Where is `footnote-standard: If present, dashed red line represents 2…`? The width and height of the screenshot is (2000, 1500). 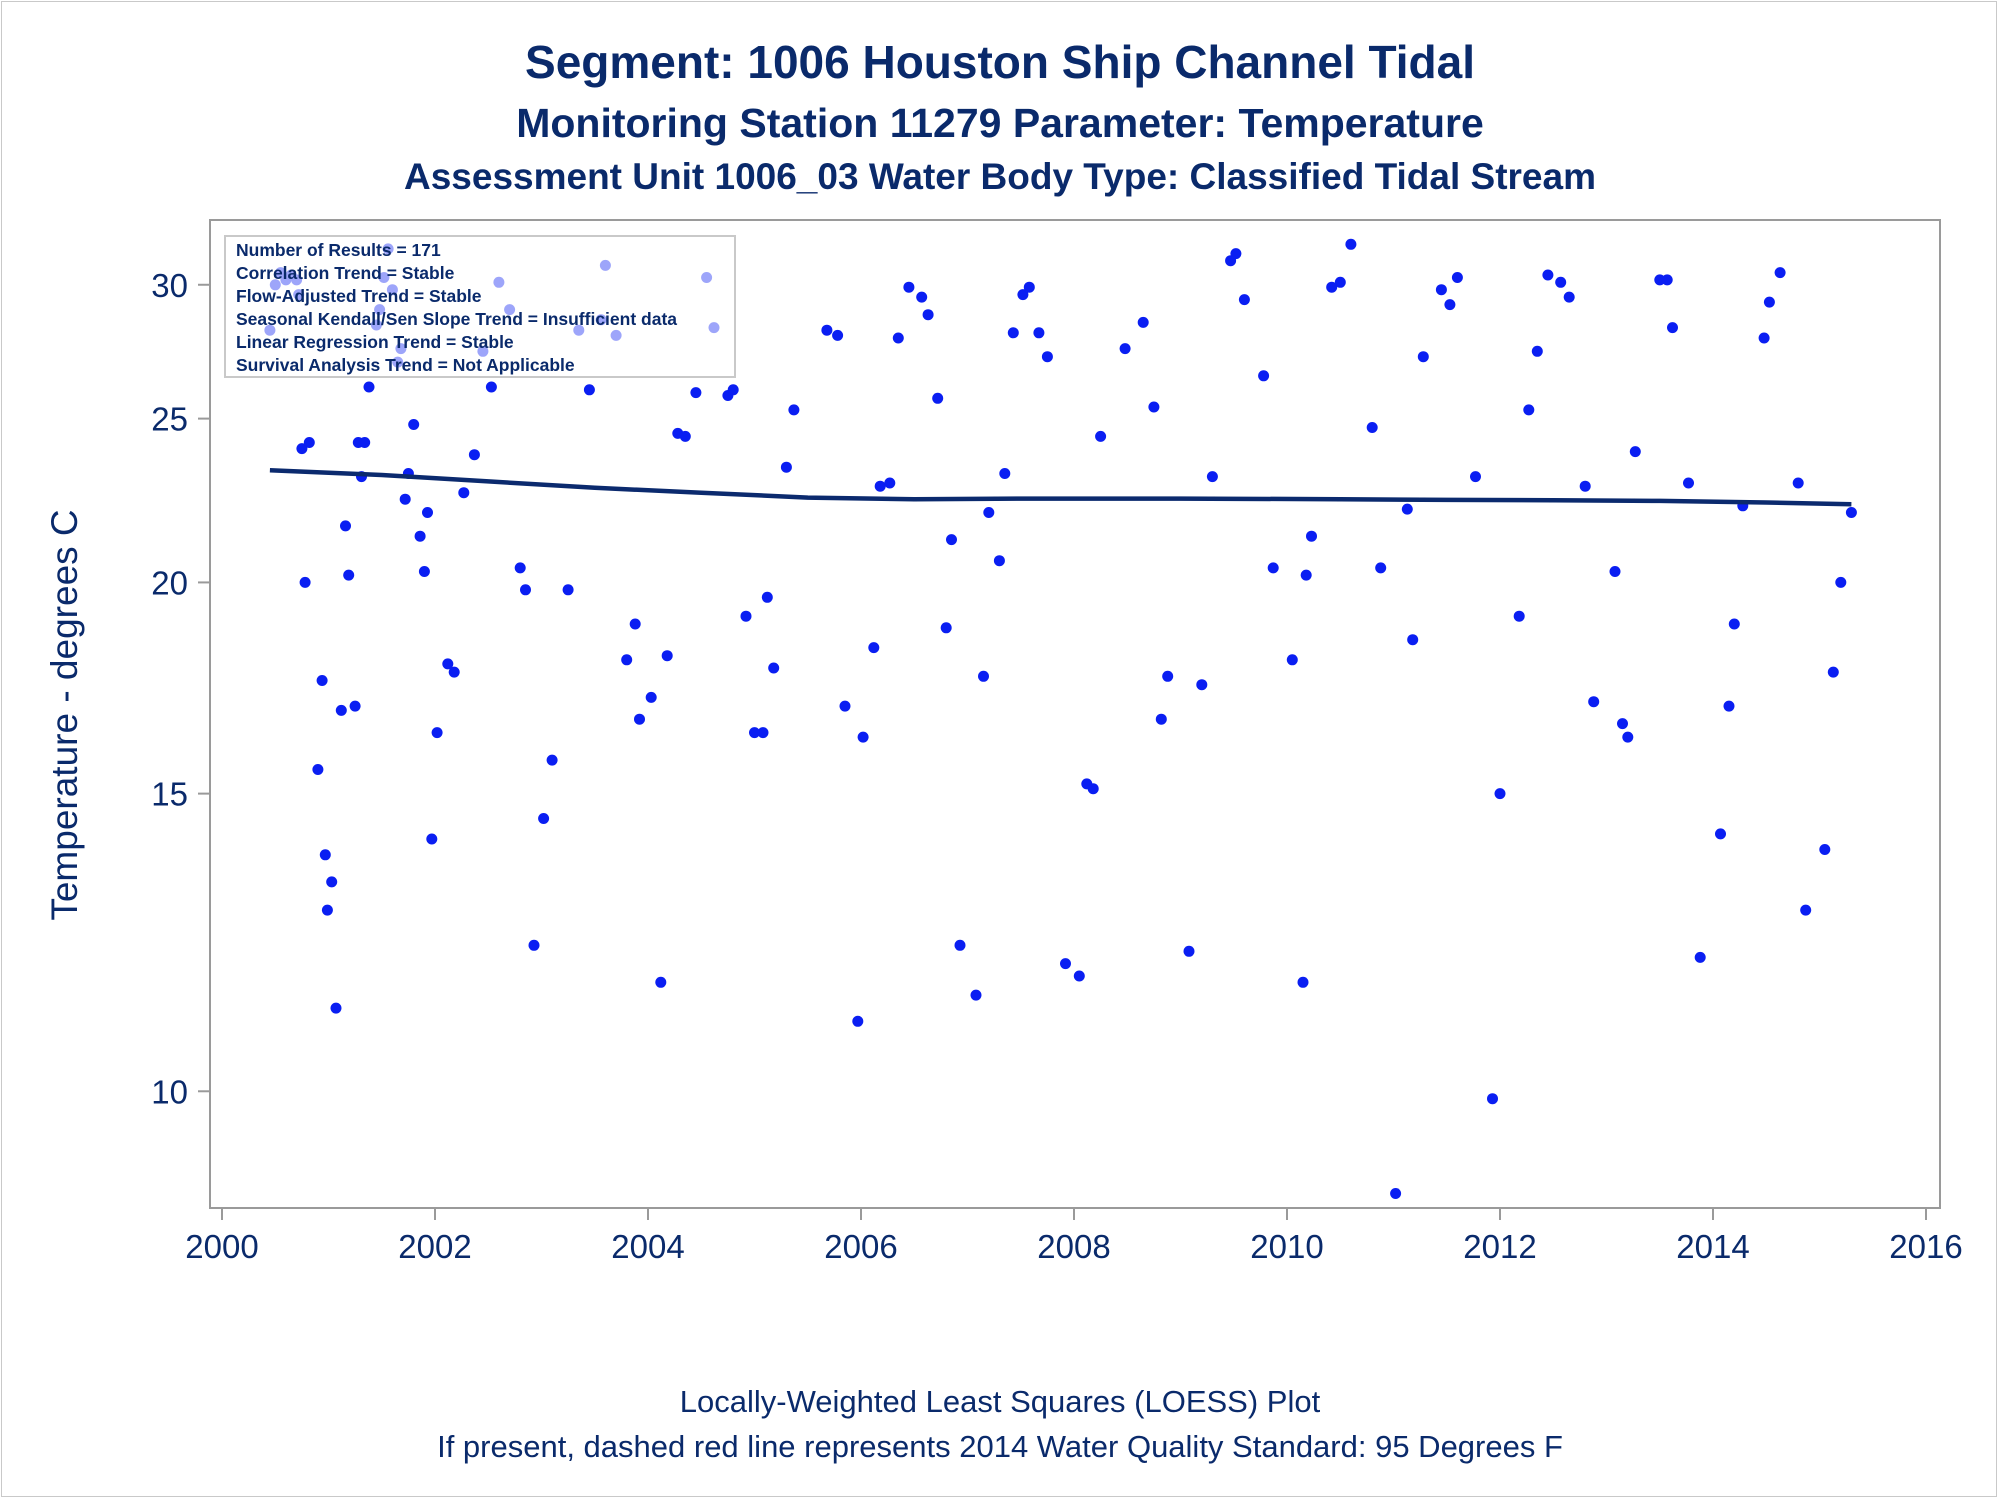
footnote-standard: If present, dashed red line represents 2… is located at coordinates (1000, 1446).